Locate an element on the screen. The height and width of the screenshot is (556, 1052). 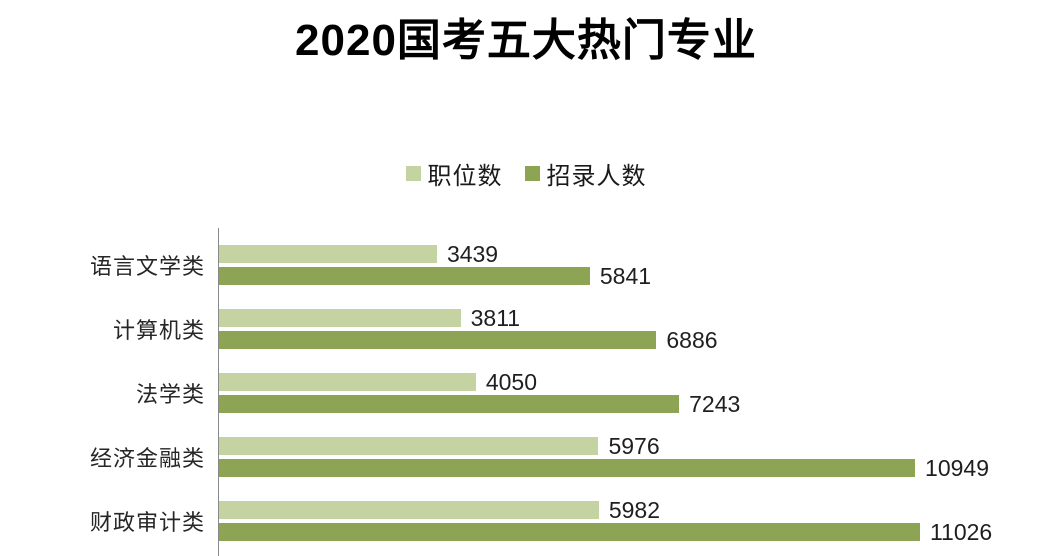
bar-group: 语言文学类 3439 5841 is located at coordinates (526, 264).